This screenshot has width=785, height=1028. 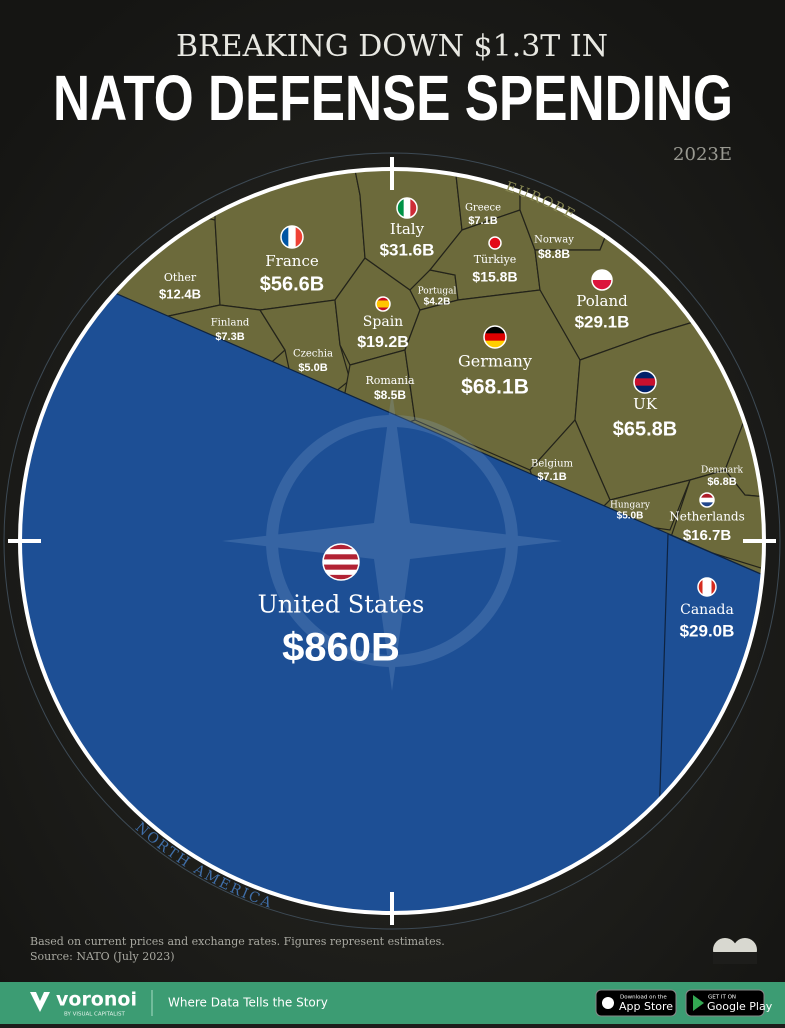 What do you see at coordinates (707, 517) in the screenshot?
I see `cell-name: Netherlands` at bounding box center [707, 517].